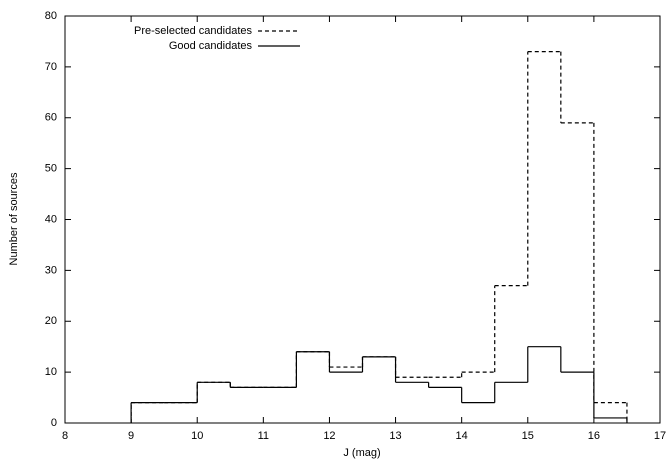  I want to click on x-tick-label: 12, so click(329, 436).